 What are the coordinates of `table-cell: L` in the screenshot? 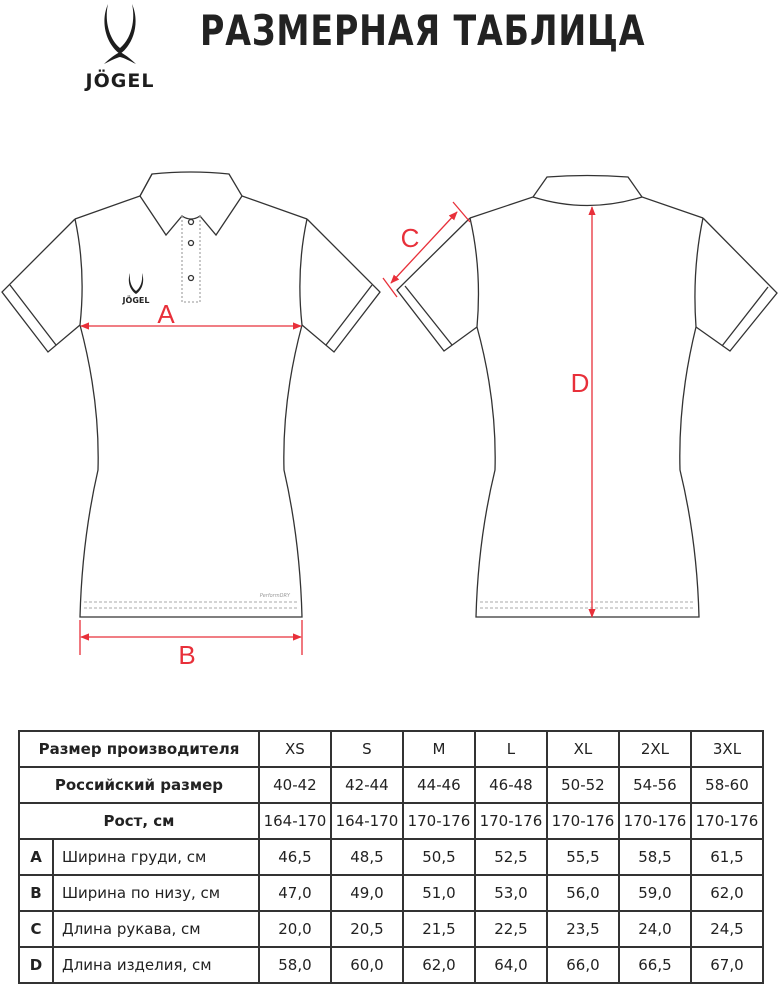 It's located at (510, 749).